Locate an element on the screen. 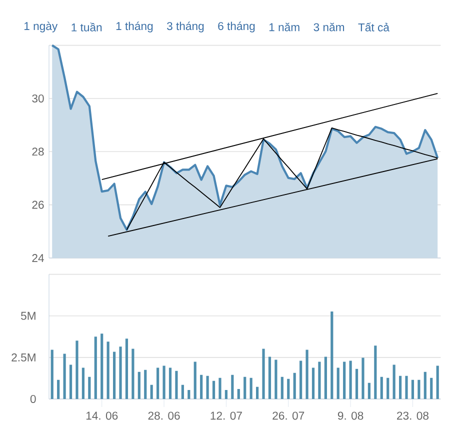 The image size is (470, 434). text: 1 tuần is located at coordinates (87, 27).